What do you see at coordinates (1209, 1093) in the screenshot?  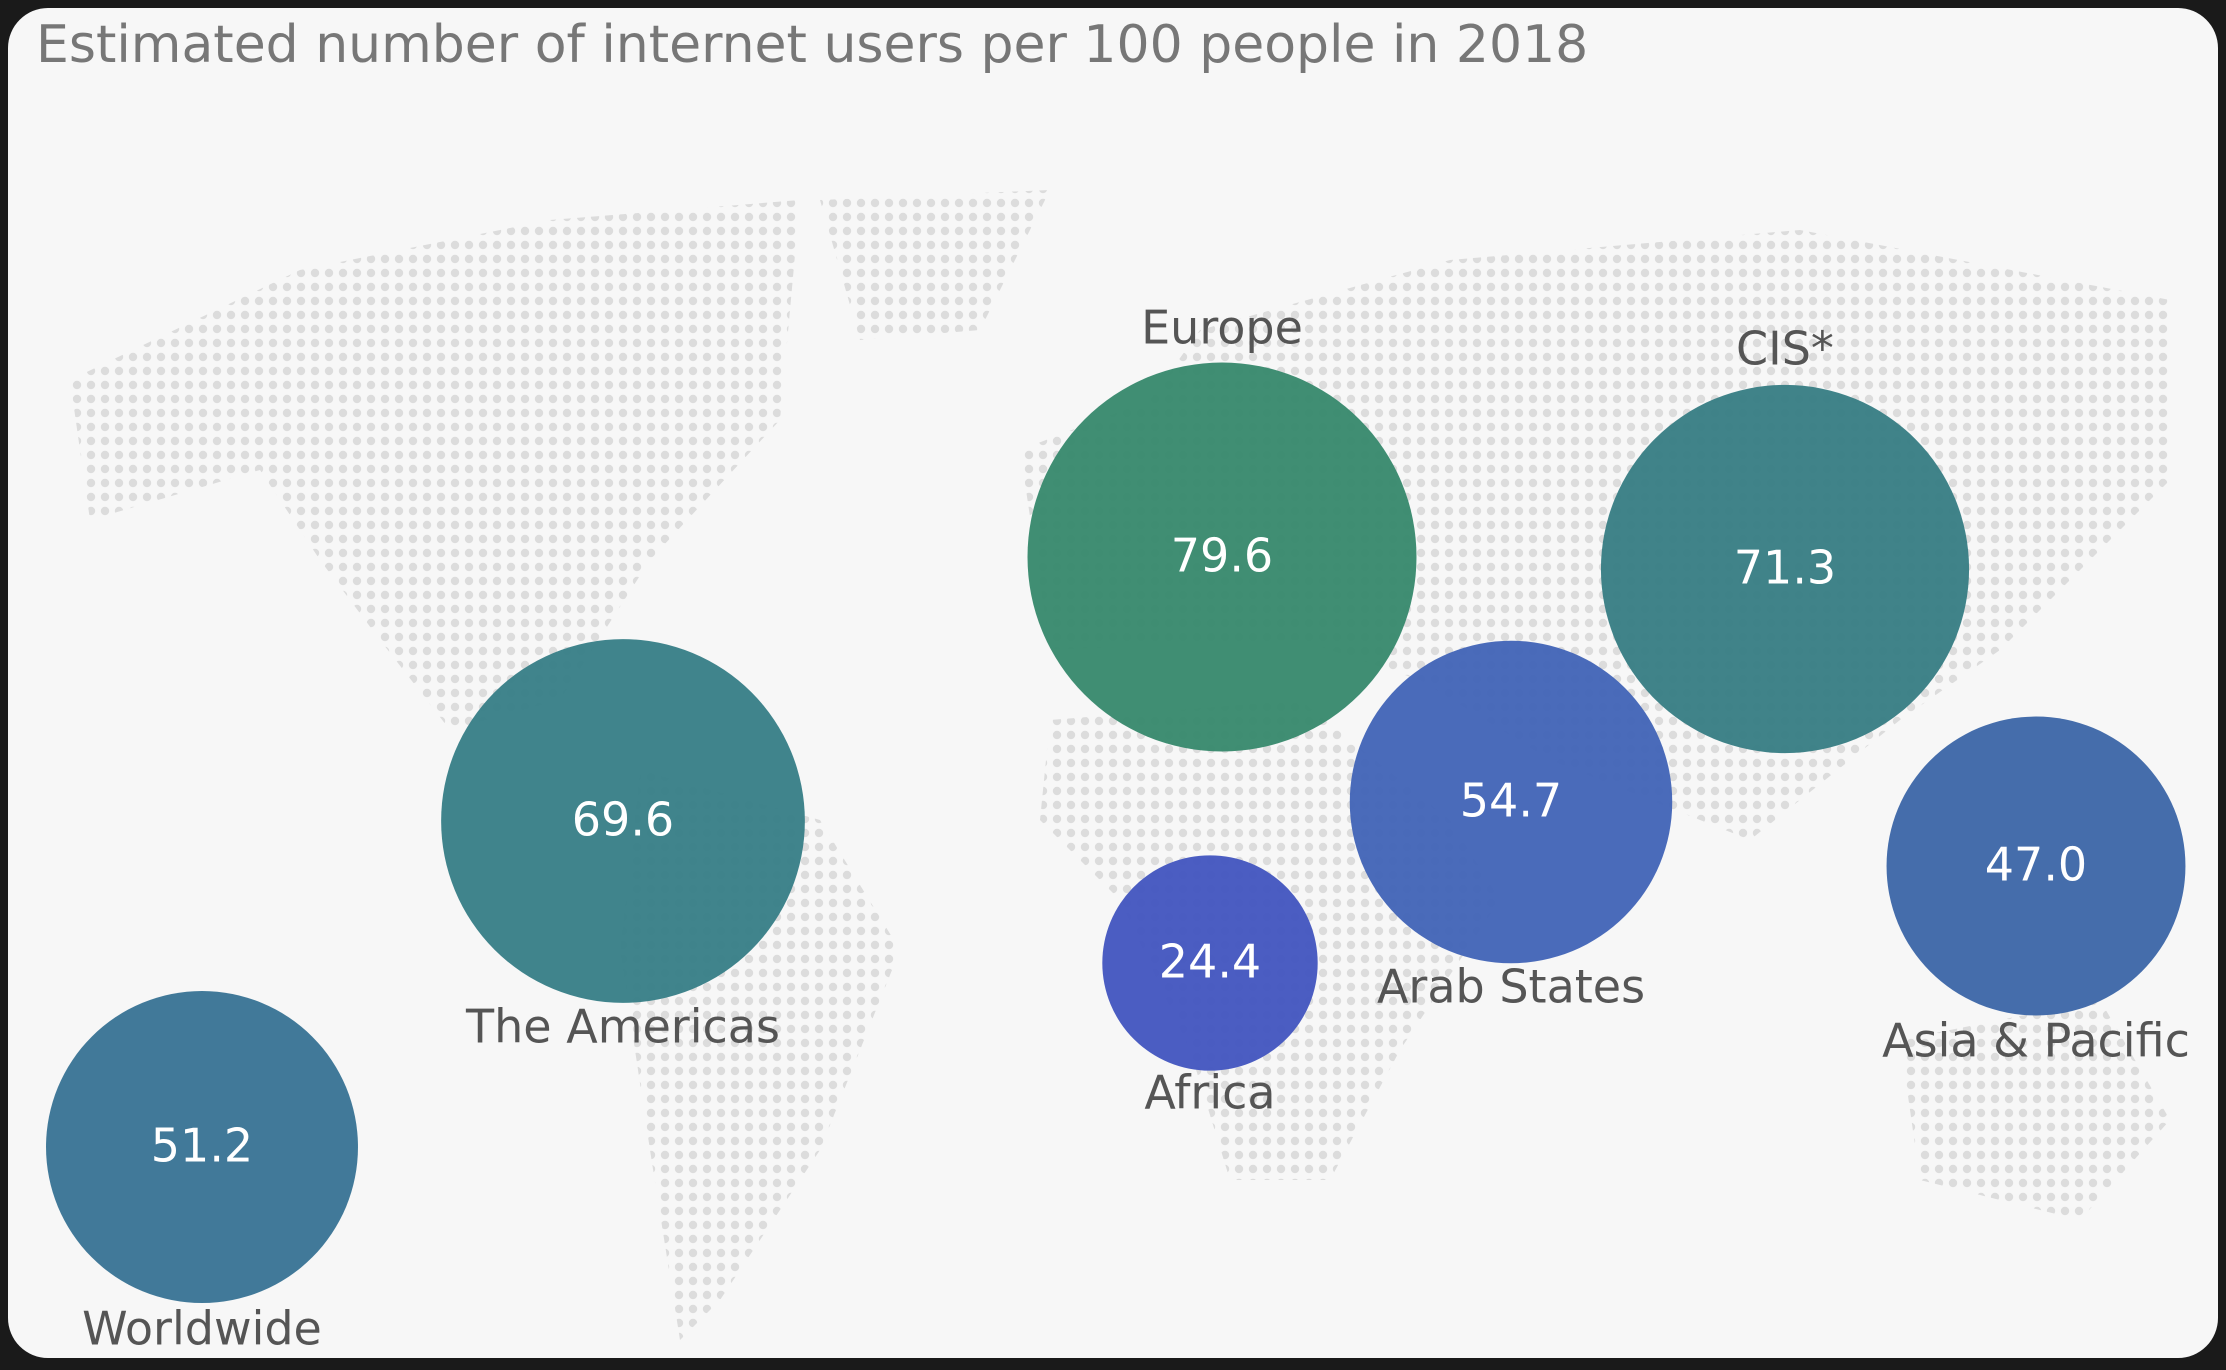 I see `region-label: Africa` at bounding box center [1209, 1093].